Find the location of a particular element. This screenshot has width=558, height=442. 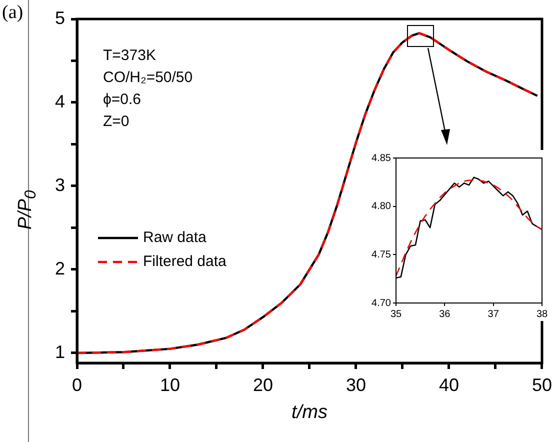

y-tick-label: 5 is located at coordinates (59, 18).